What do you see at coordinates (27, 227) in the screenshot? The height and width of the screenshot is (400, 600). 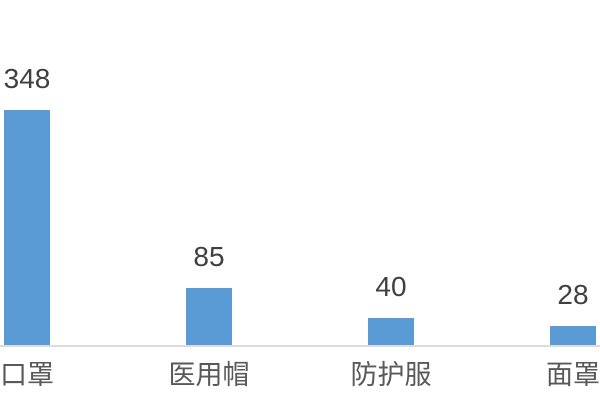 I see `bar-mask` at bounding box center [27, 227].